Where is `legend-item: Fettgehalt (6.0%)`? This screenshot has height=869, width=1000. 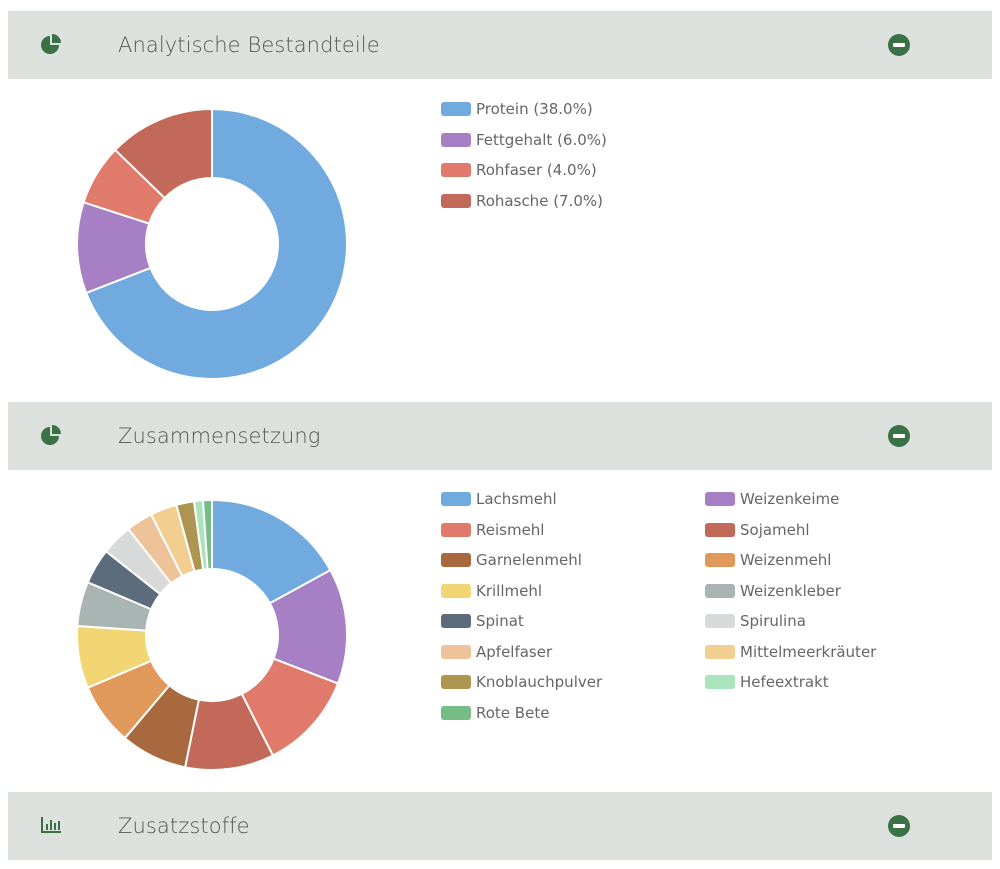 legend-item: Fettgehalt (6.0%) is located at coordinates (524, 140).